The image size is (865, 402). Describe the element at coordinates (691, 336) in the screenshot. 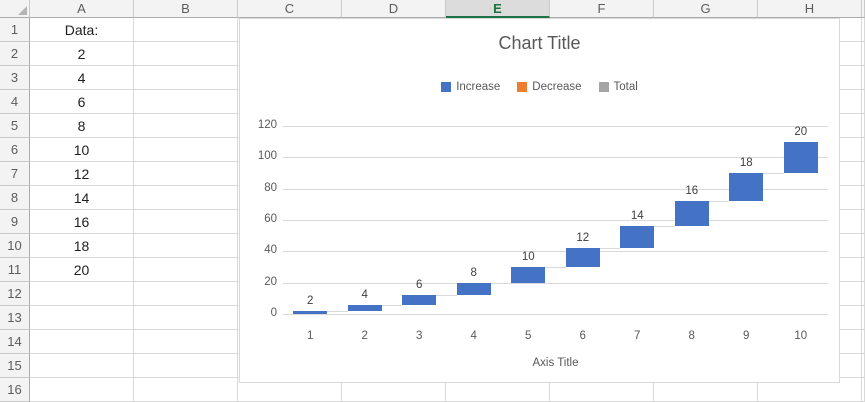

I see `x-axis-tick-label: 8` at that location.